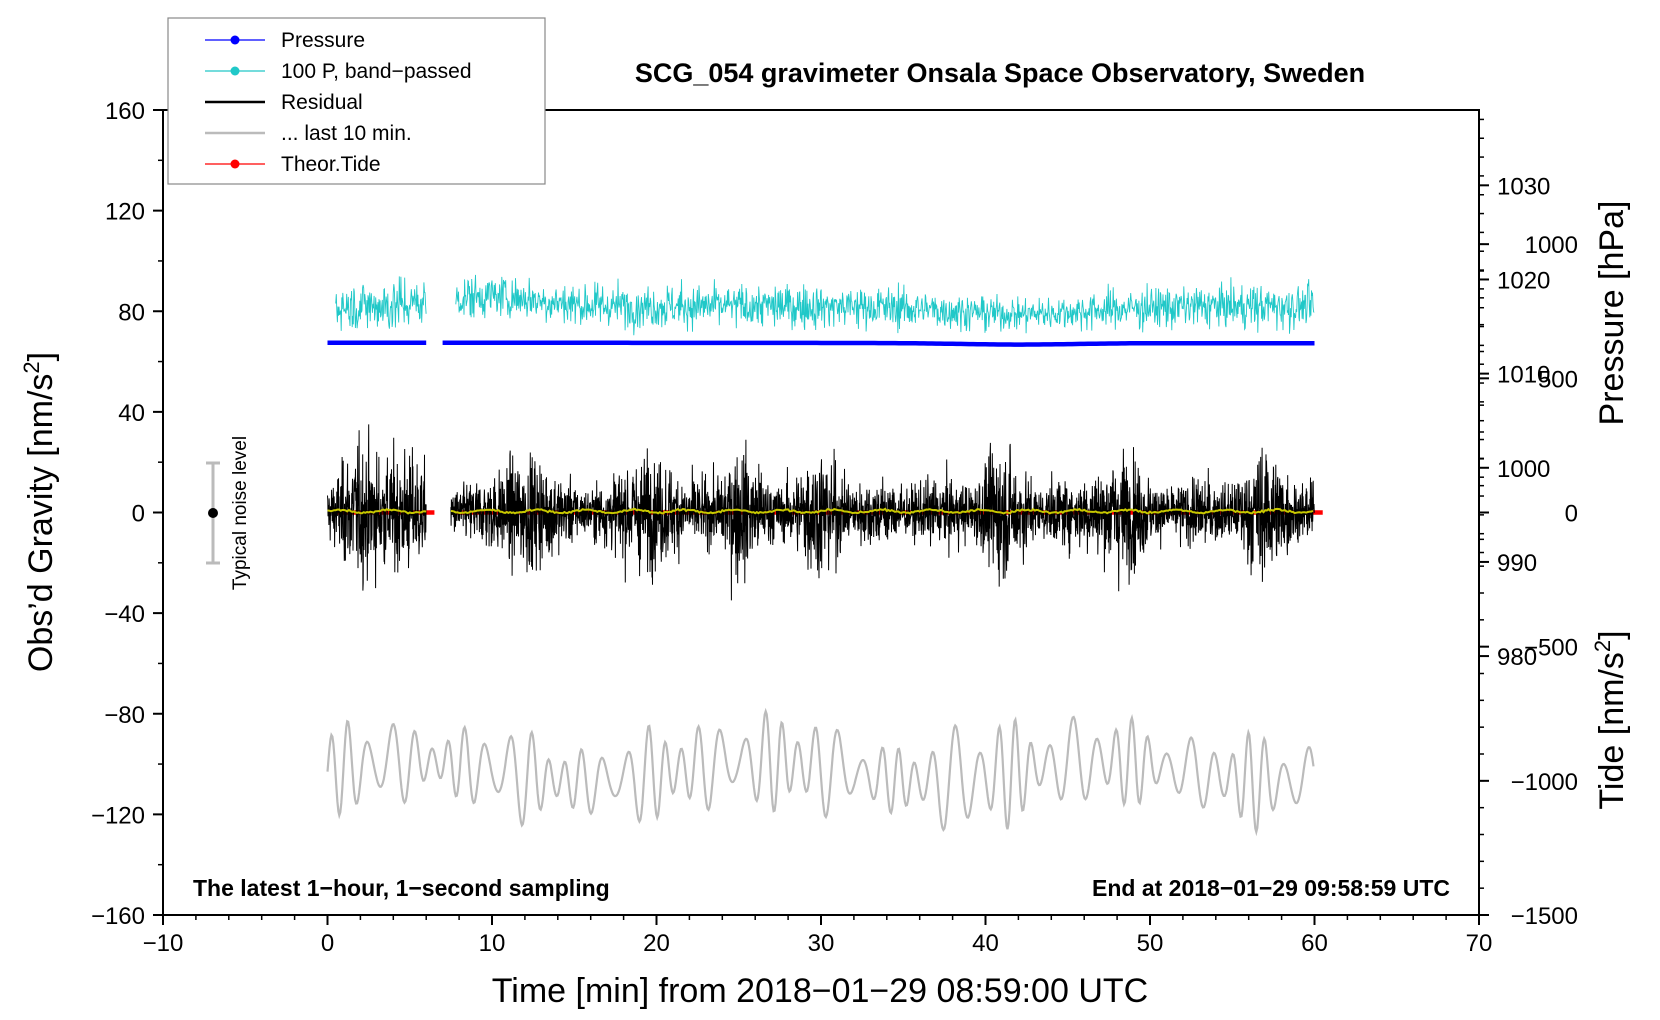 Image resolution: width=1660 pixels, height=1020 pixels. What do you see at coordinates (656, 943) in the screenshot?
I see `x-tick-label-3: 20` at bounding box center [656, 943].